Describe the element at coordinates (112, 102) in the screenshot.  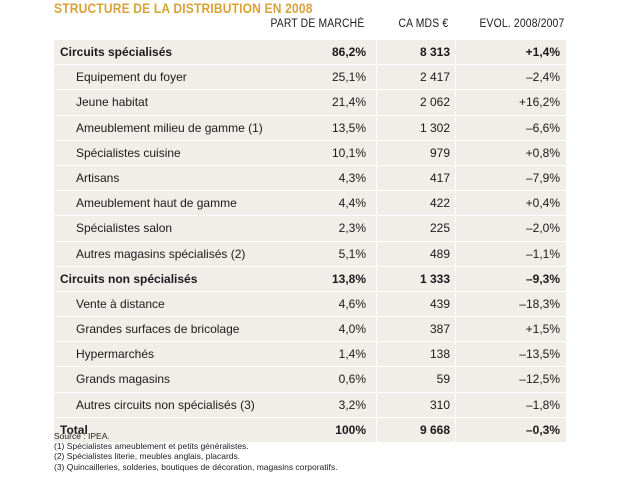
I see `row-label: Jeune habitat` at that location.